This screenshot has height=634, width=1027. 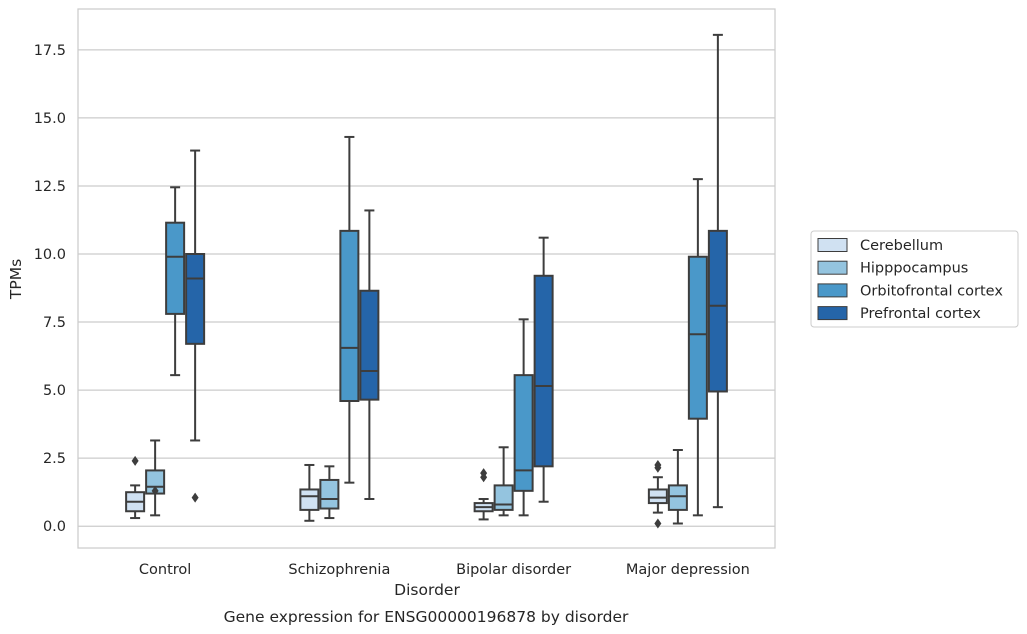 I want to click on y-tick-label: 5.0, so click(x=54, y=391).